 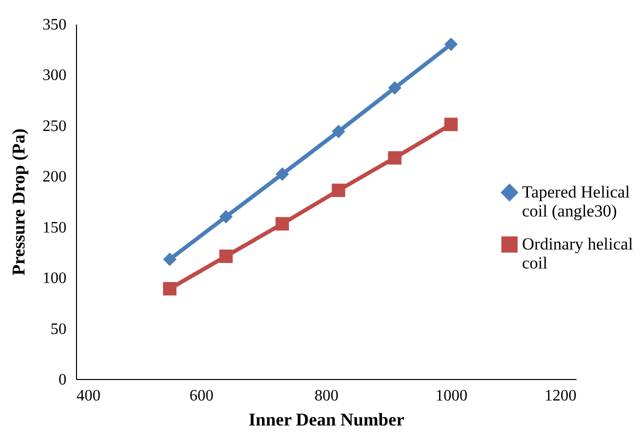 I want to click on y-tick-label: 300, so click(x=54, y=75).